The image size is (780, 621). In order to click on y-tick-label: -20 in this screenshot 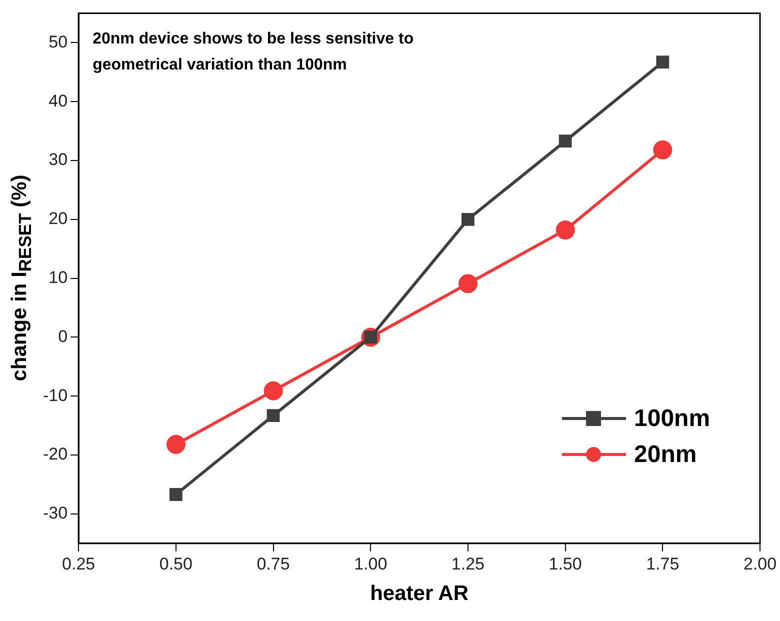, I will do `click(55, 454)`.